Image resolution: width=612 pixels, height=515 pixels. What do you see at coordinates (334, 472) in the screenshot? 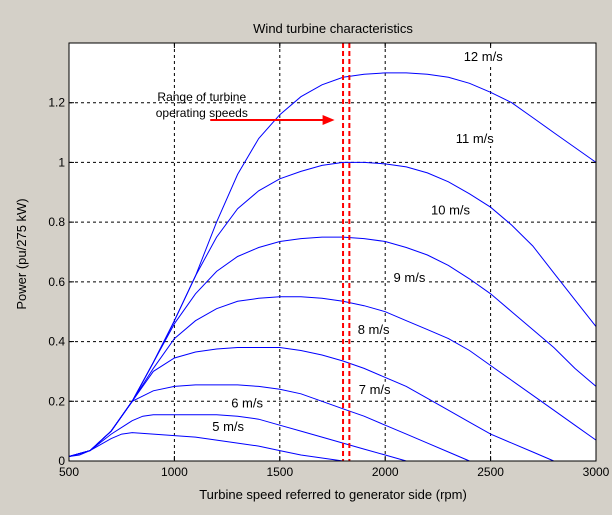
I see `x-tick-labels: 500 1000 1500 2000 2500 3000` at bounding box center [334, 472].